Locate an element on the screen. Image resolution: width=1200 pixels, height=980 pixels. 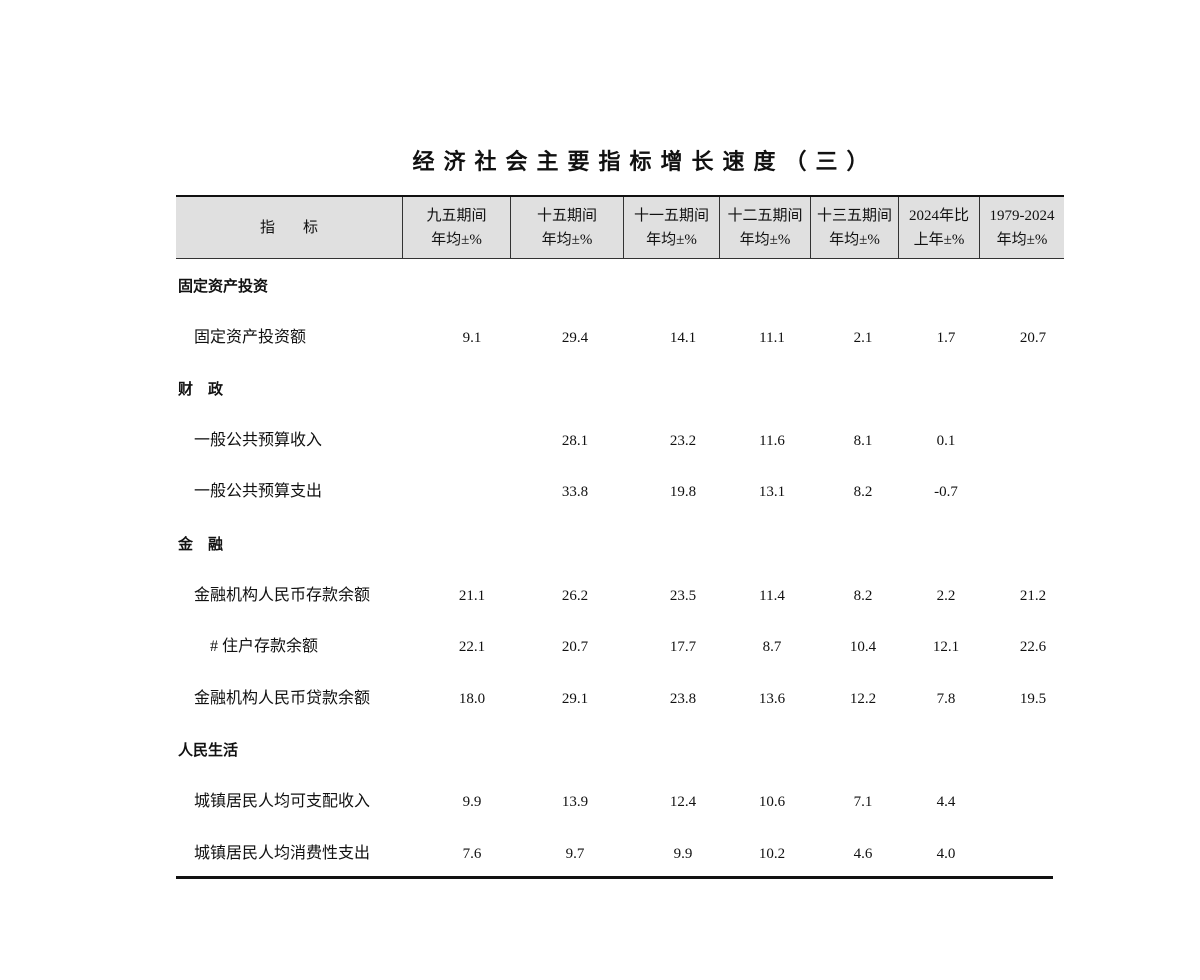
header-column: 十五期间年均±% is located at coordinates (566, 227).